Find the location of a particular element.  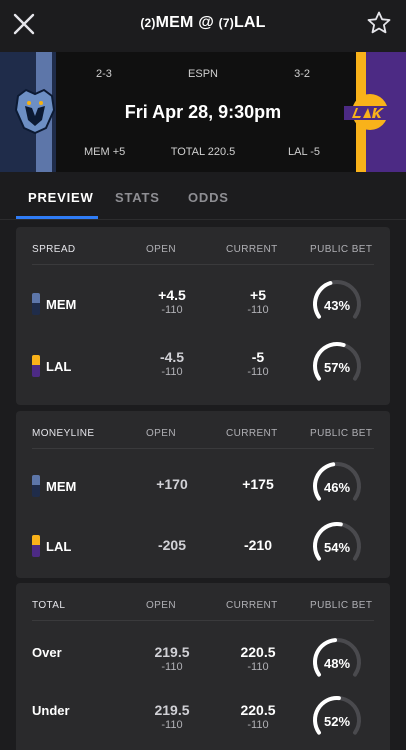

total-row-label: Under is located at coordinates (51, 710).